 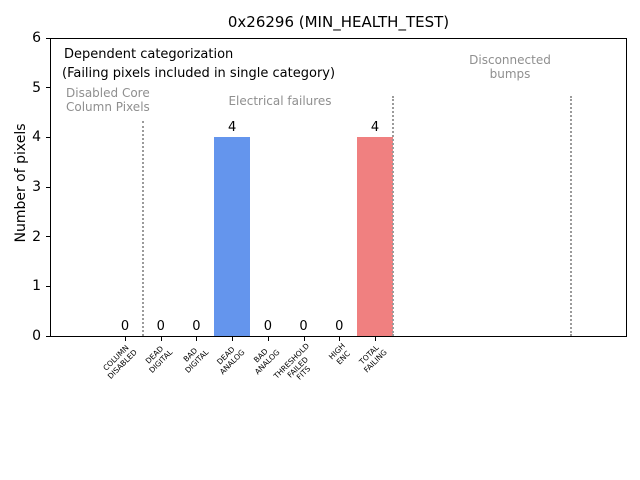 I want to click on y-axis-tick-label: 6, so click(x=36, y=38).